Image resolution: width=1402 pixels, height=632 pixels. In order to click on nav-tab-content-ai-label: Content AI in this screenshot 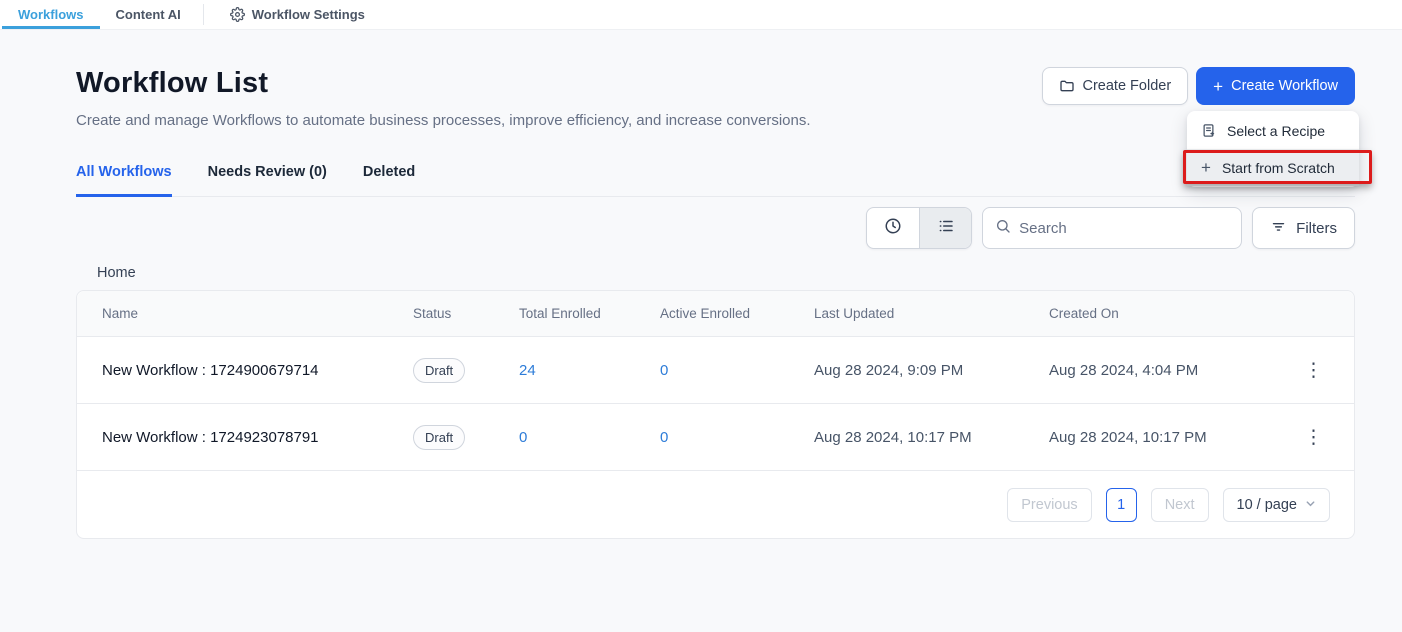, I will do `click(148, 14)`.